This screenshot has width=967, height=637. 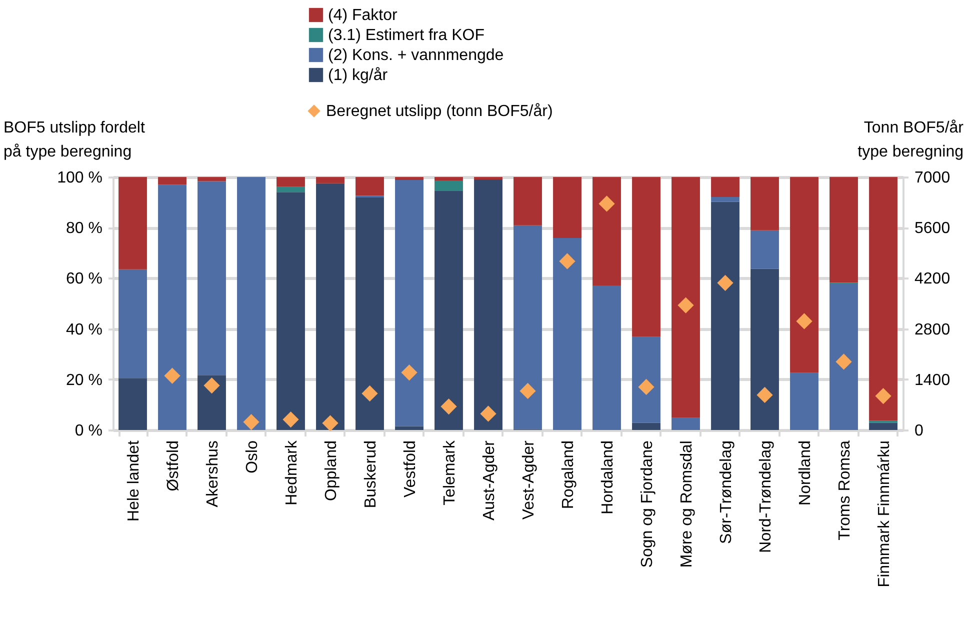 What do you see at coordinates (84, 329) in the screenshot?
I see `y-tick-label: 40 %` at bounding box center [84, 329].